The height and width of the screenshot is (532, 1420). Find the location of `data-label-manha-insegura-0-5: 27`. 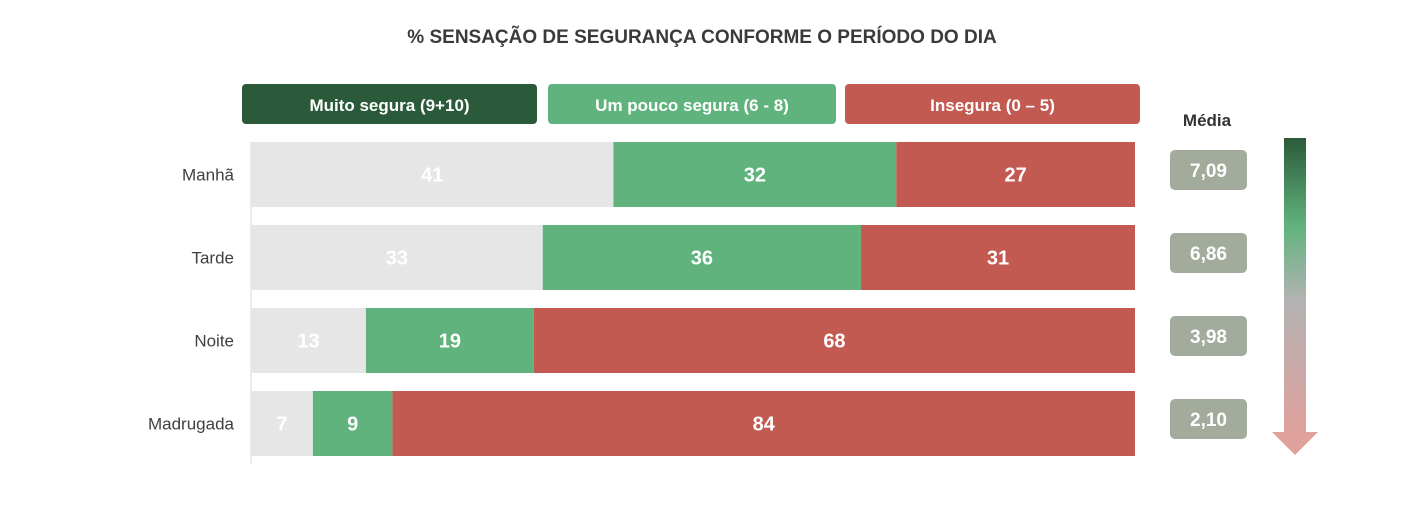

data-label-manha-insegura-0-5: 27 is located at coordinates (1016, 176).